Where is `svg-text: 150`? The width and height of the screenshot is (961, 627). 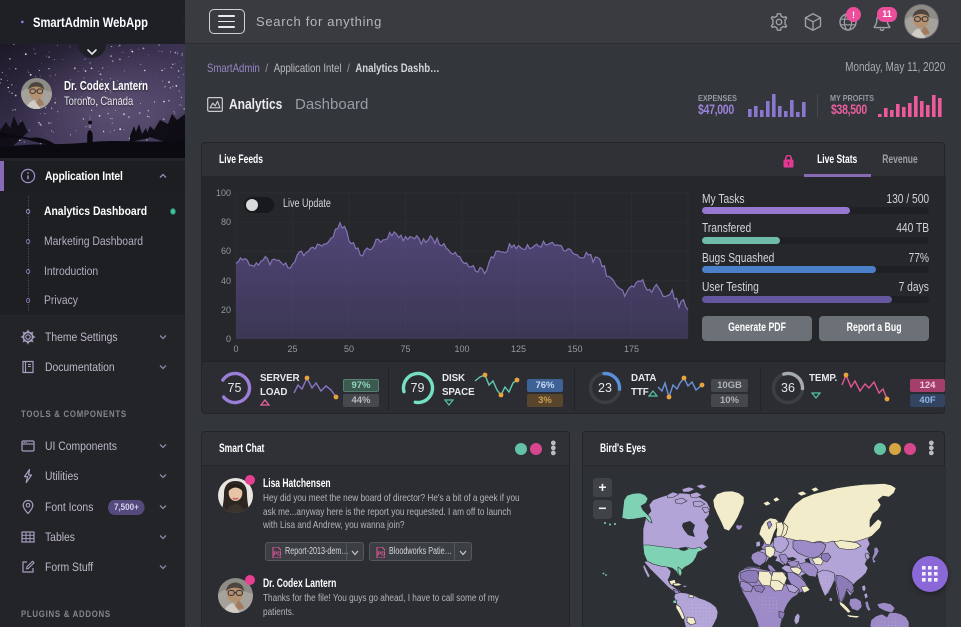
svg-text: 150 is located at coordinates (574, 349).